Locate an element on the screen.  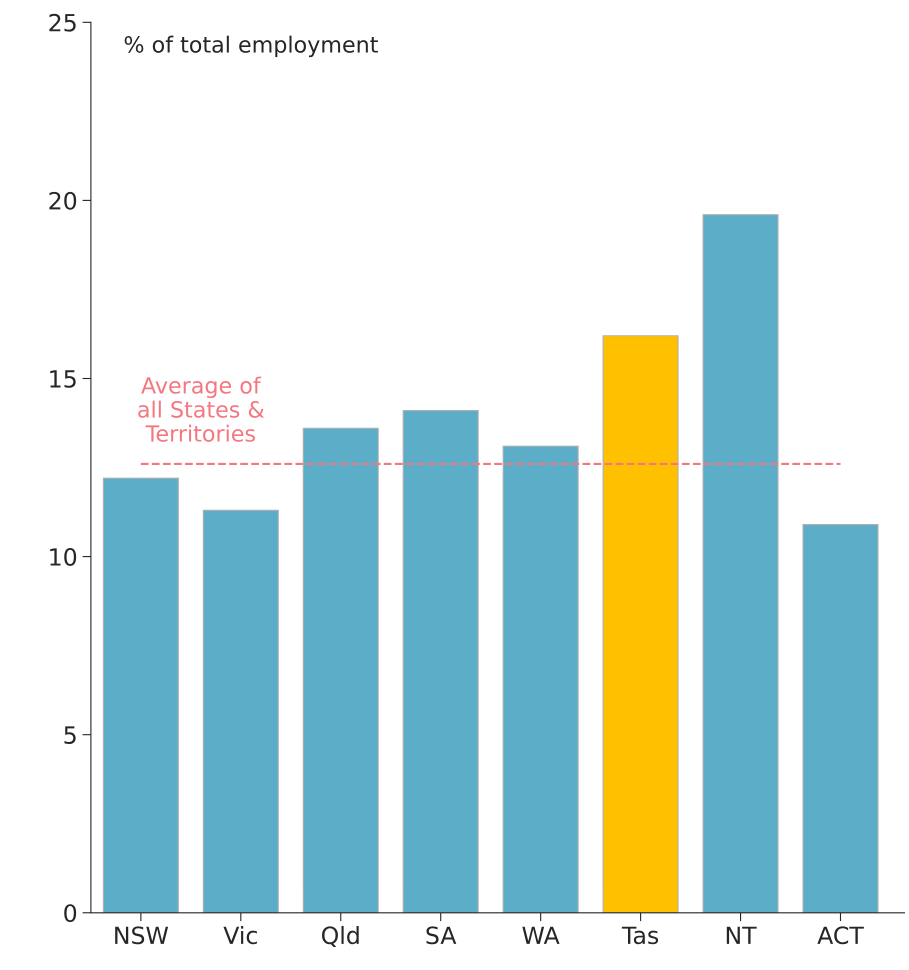
x-tick-label: NSW is located at coordinates (141, 935).